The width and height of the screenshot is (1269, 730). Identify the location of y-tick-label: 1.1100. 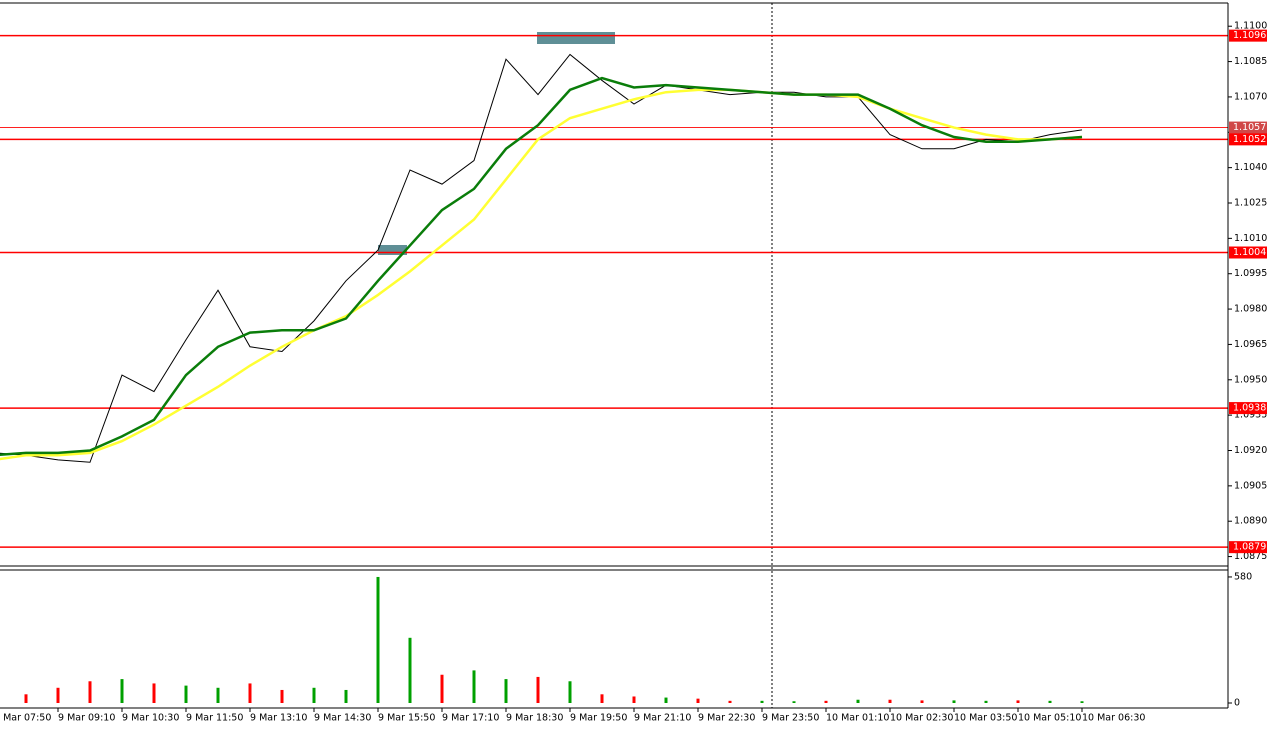
(1250, 26).